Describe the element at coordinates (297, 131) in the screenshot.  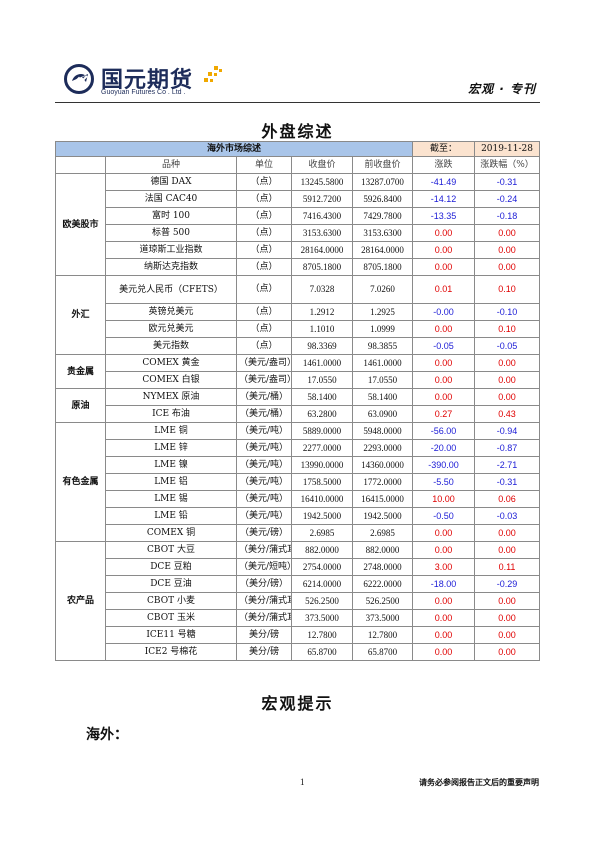
I see `section-title-overseas: 外盘综述` at that location.